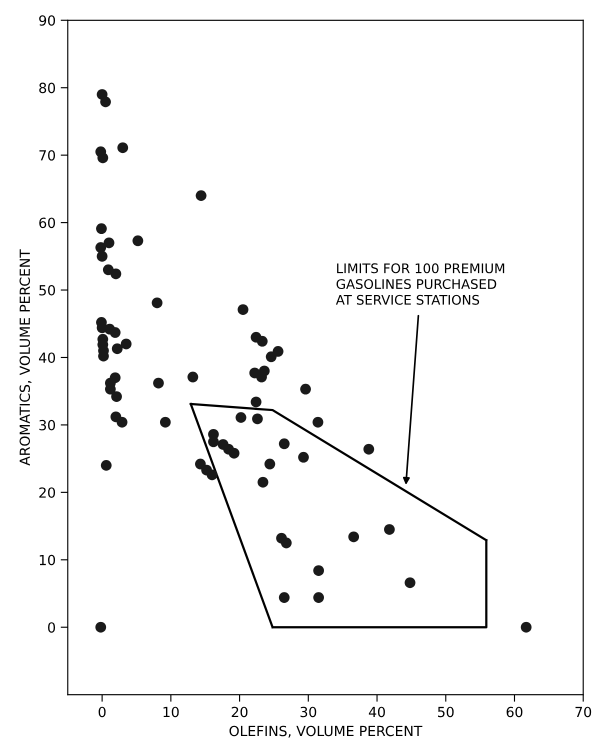  I want to click on y-tick-label: 50, so click(47, 290).